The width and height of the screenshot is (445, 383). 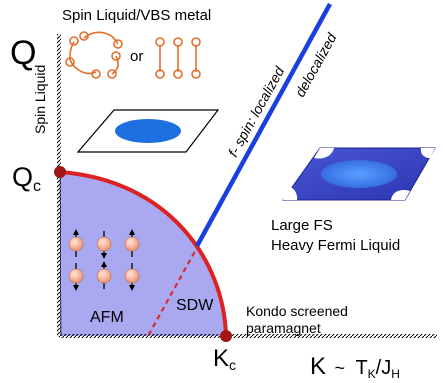 What do you see at coordinates (355, 367) in the screenshot?
I see `x-axis-label: K ~ TK/JH` at bounding box center [355, 367].